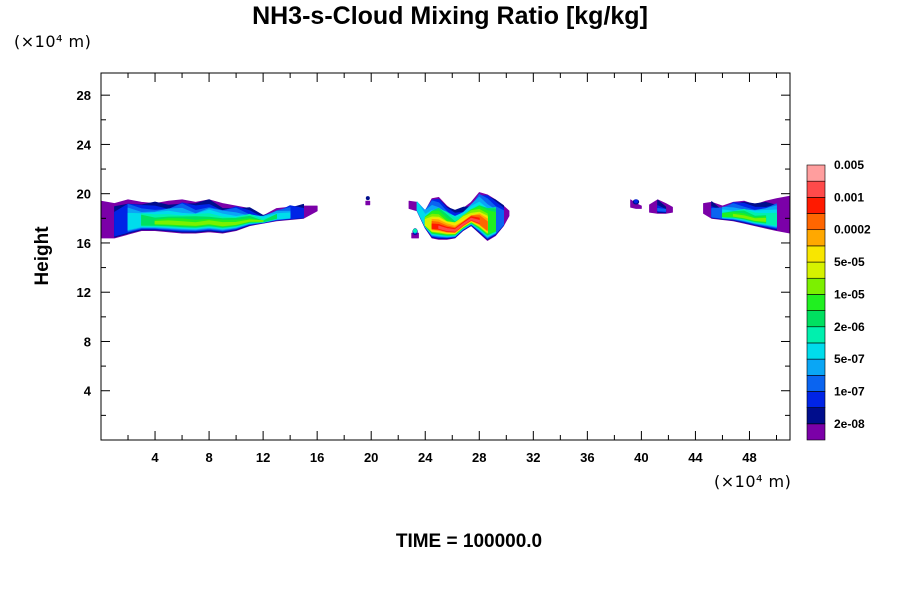  Describe the element at coordinates (371, 457) in the screenshot. I see `x-tick-label: 20` at that location.